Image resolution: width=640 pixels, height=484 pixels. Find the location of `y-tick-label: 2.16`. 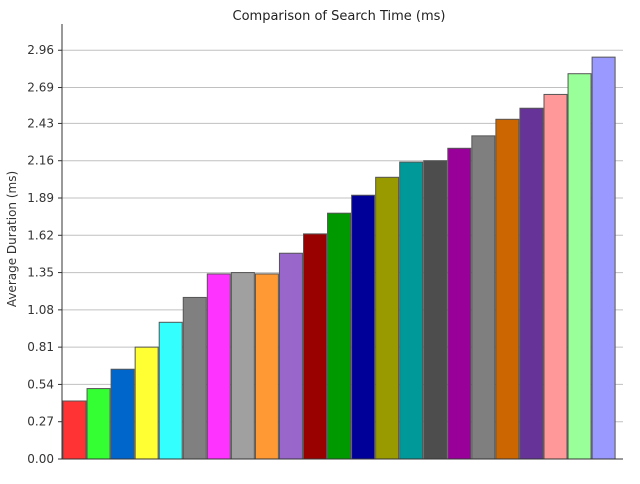

y-tick-label: 2.16 is located at coordinates (40, 161).